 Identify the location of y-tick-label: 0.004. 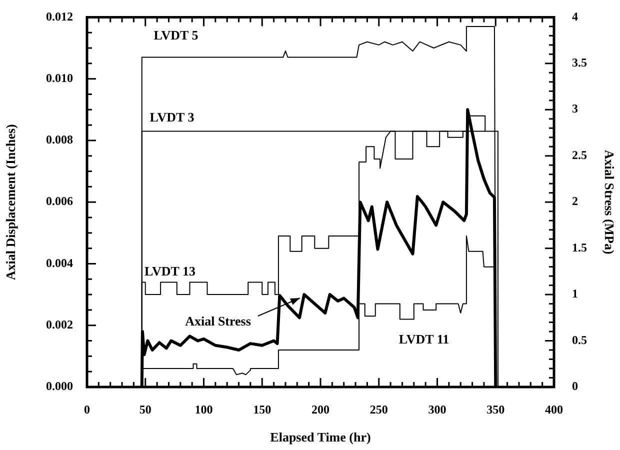
(59, 263).